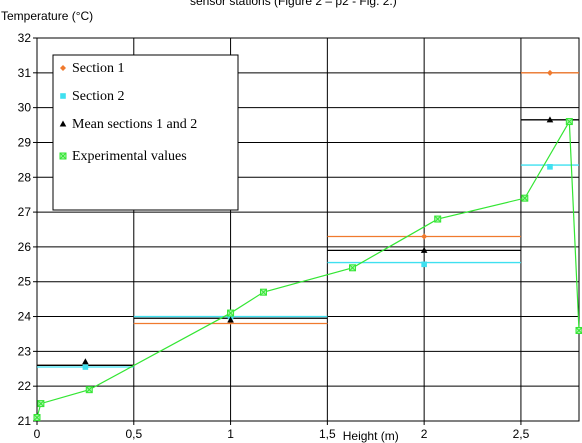  I want to click on x-axis-ticks: 0 0,5 1 1,5 2 2,5, so click(282, 431).